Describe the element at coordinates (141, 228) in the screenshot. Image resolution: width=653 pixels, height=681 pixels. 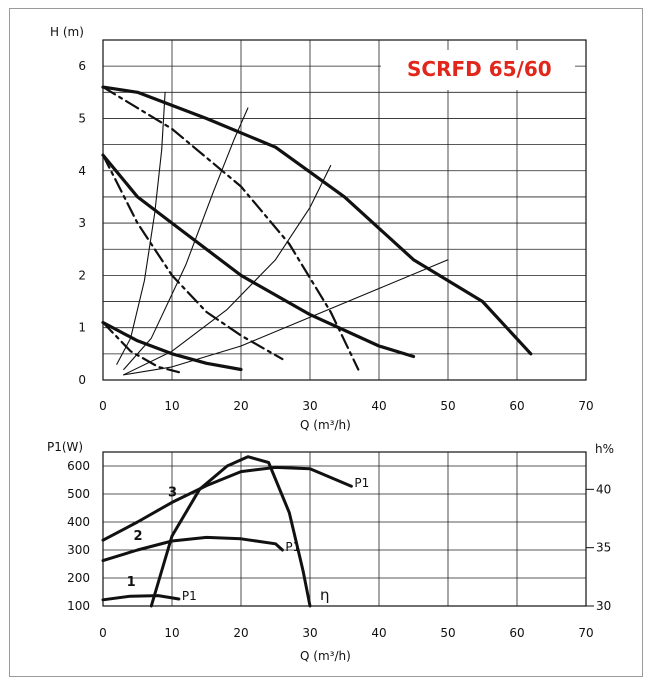
I see `system-curve-a` at that location.